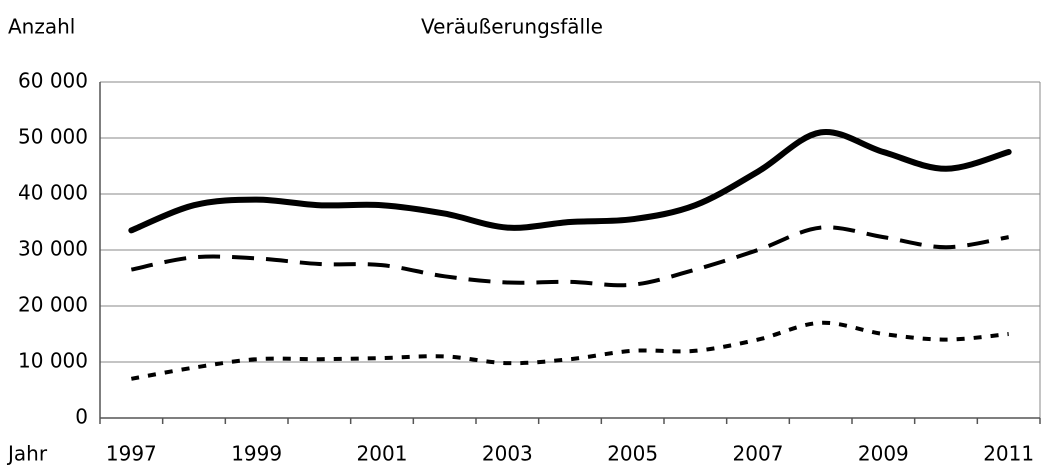  What do you see at coordinates (81, 417) in the screenshot?
I see `y-tick-label: 0` at bounding box center [81, 417].